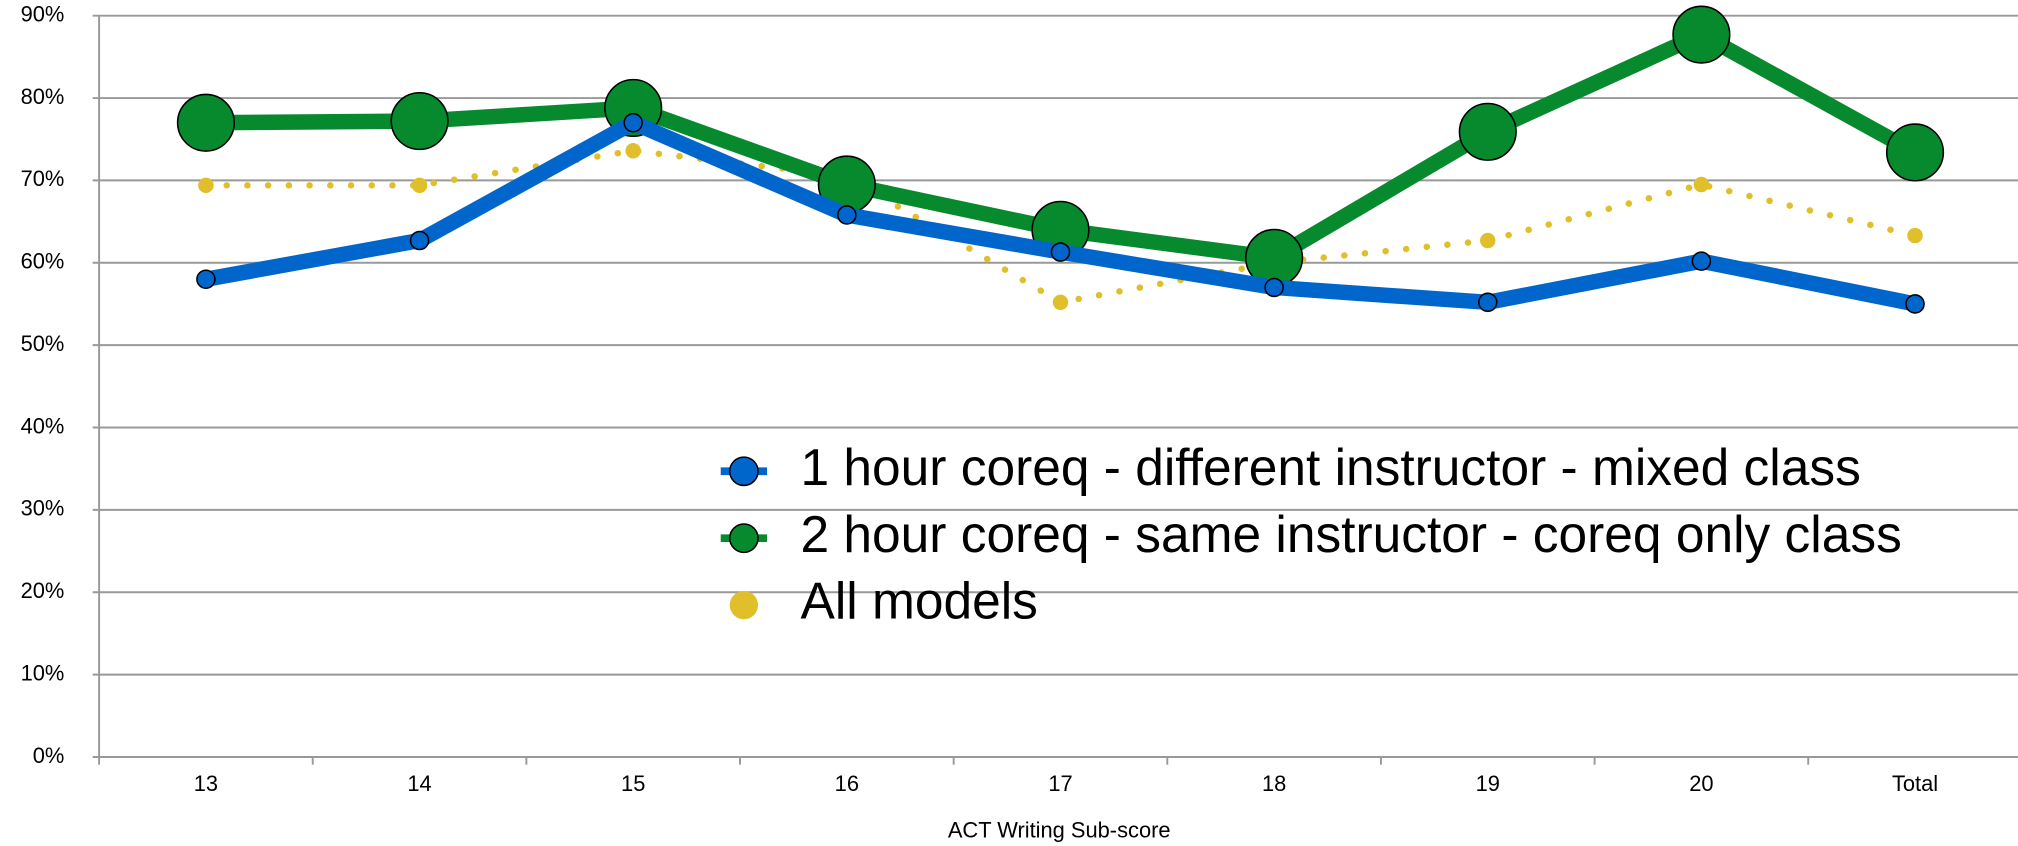  Describe the element at coordinates (1915, 783) in the screenshot. I see `x-tick-label: Total` at that location.